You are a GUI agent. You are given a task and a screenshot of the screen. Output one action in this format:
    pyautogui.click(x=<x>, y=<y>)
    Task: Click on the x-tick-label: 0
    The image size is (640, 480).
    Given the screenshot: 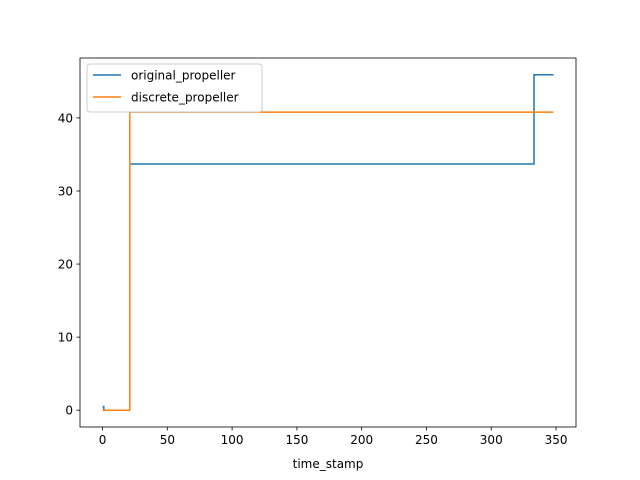 What is the action you would take?
    pyautogui.click(x=103, y=440)
    